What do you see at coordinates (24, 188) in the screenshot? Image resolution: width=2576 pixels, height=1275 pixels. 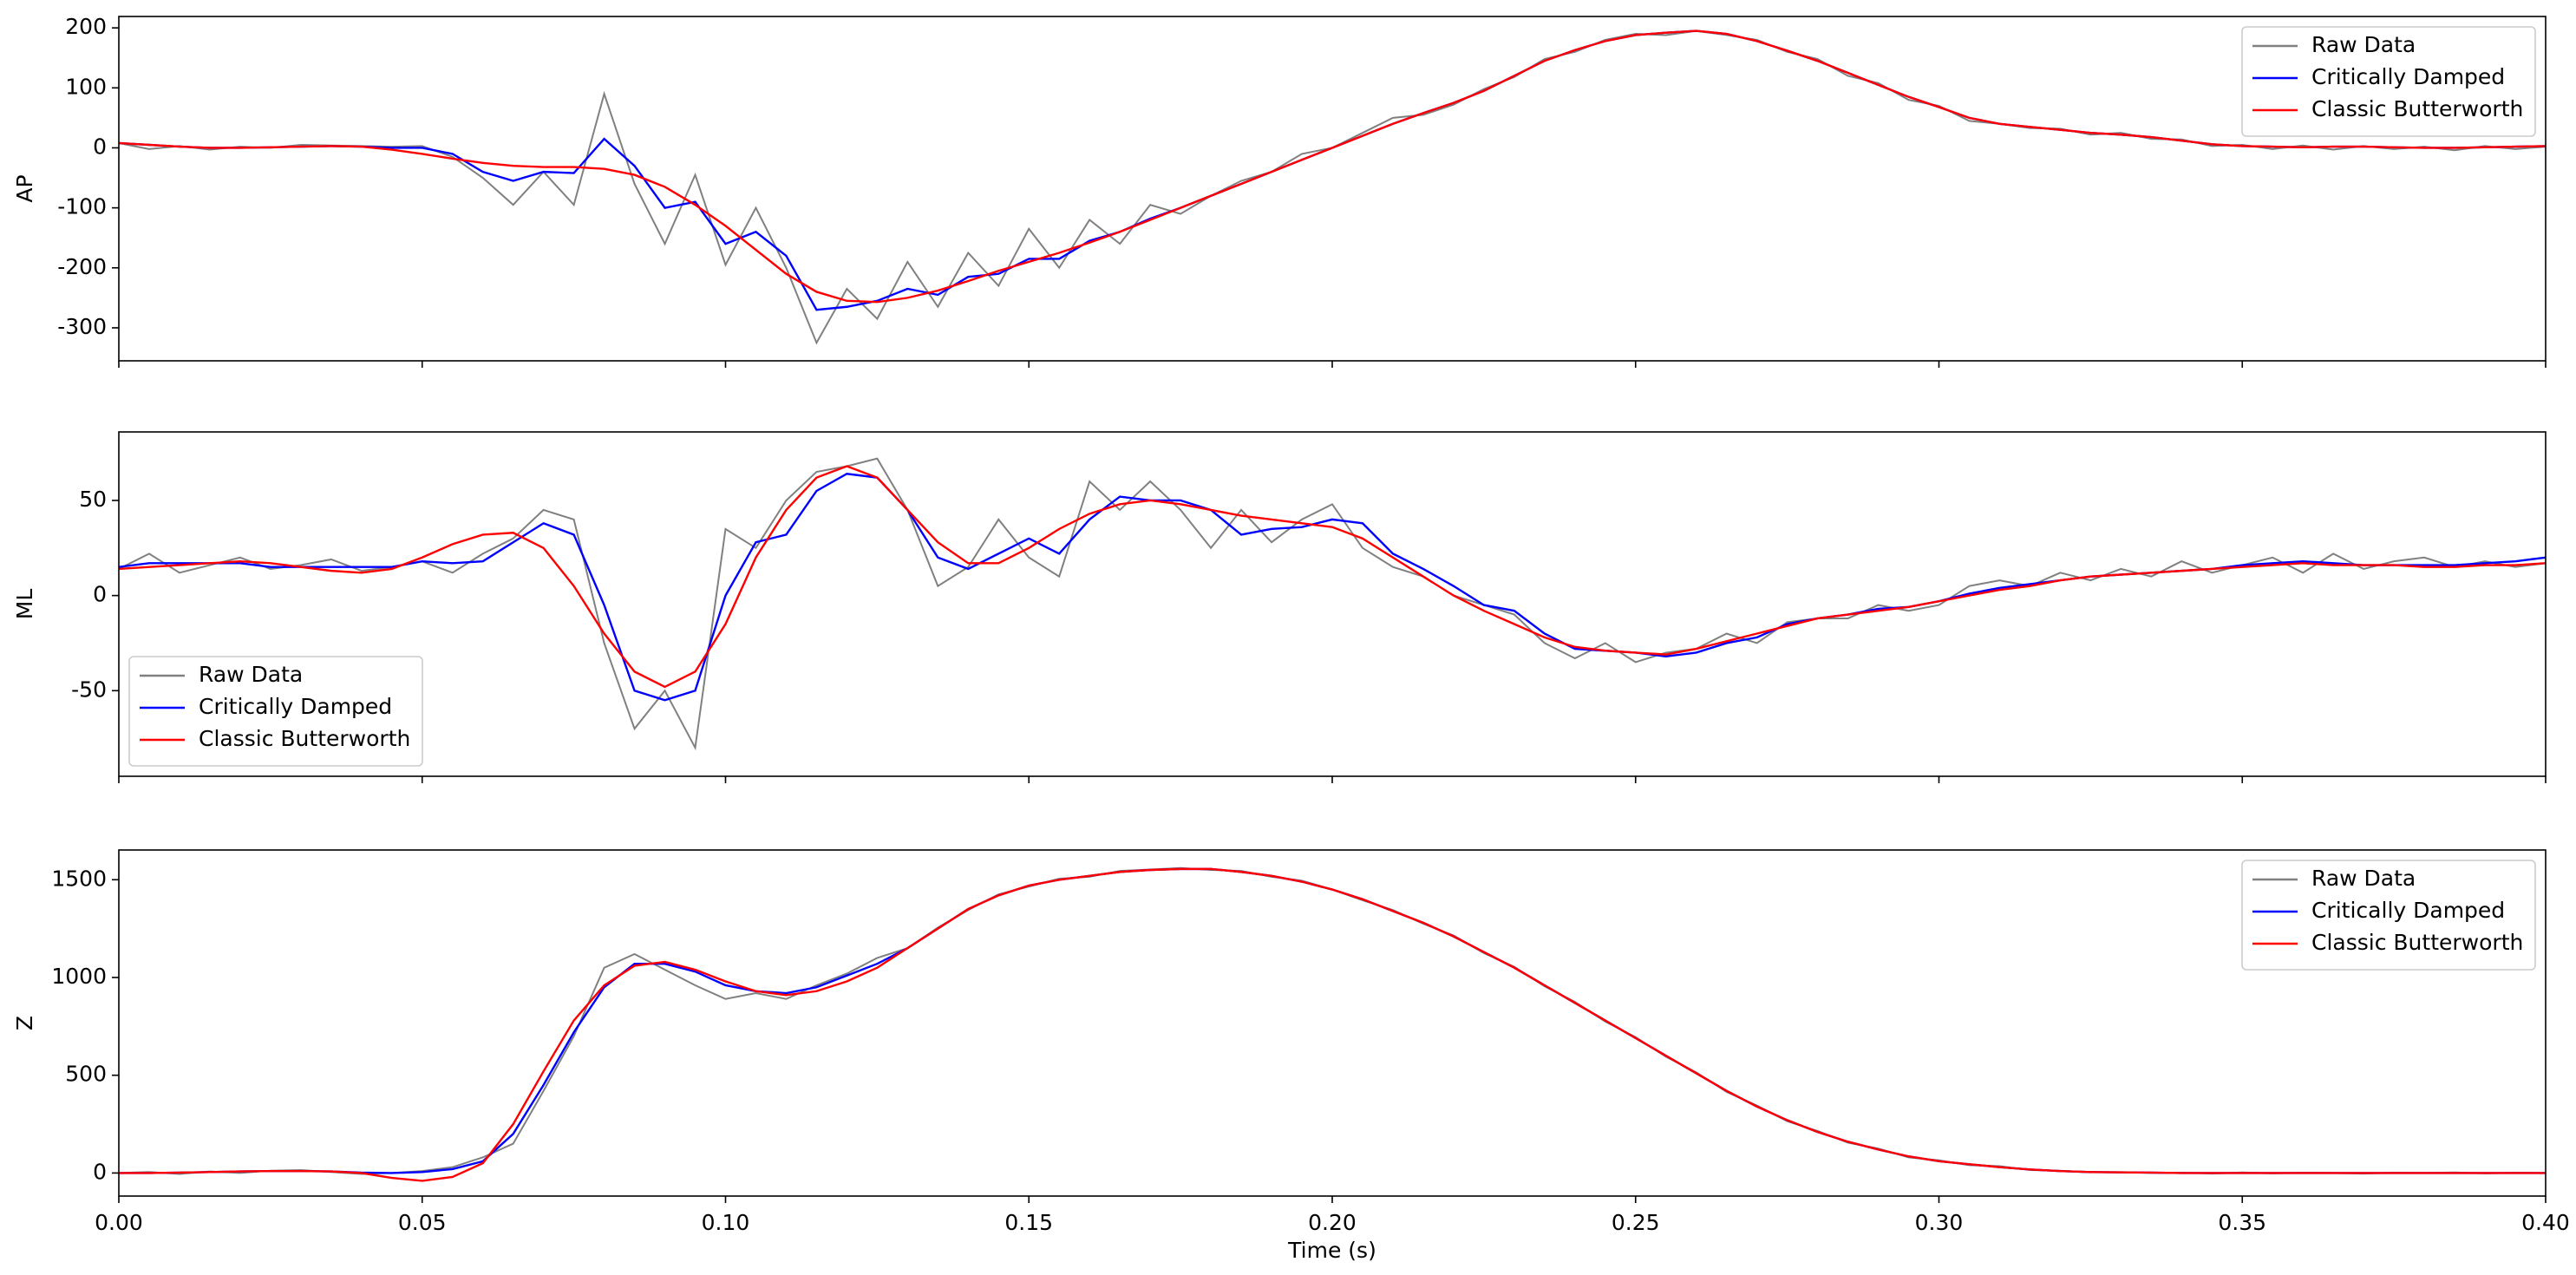 I see `y-axis-label: AP` at bounding box center [24, 188].